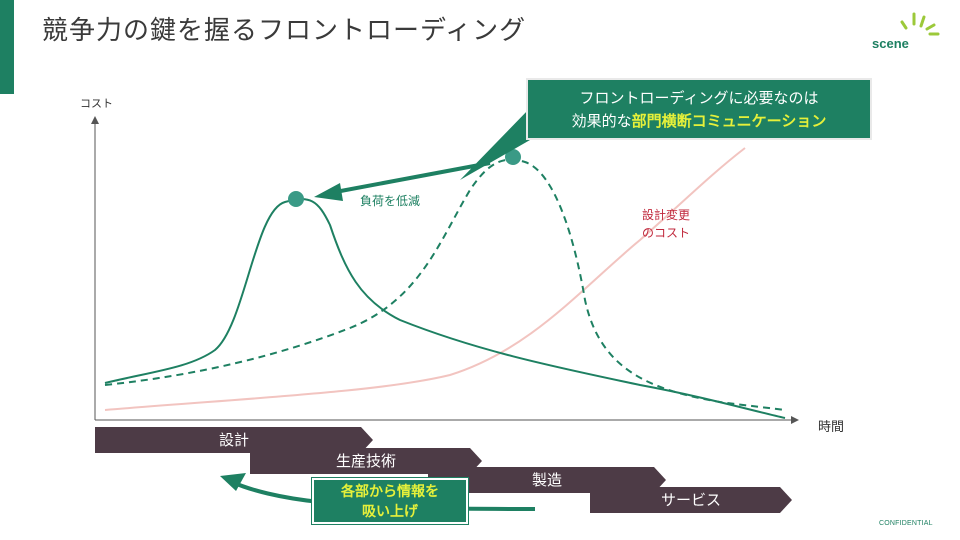  Describe the element at coordinates (666, 224) in the screenshot. I see `change-cost-label: 設計変更 のコスト` at that location.